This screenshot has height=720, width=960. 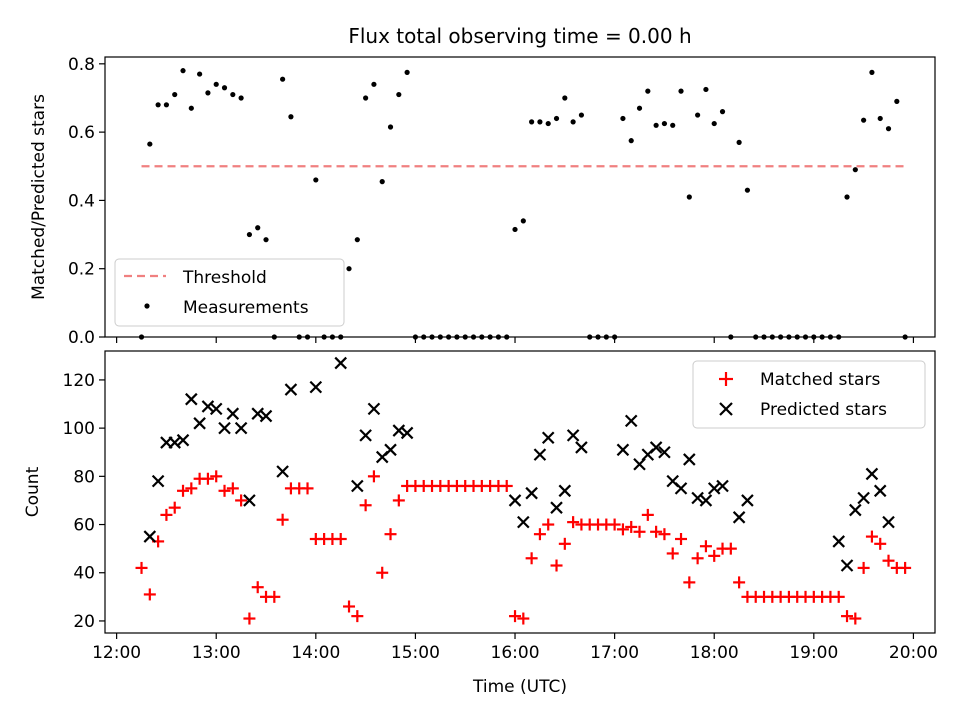 I want to click on legend-measurements-label: Measurements, so click(x=246, y=308).